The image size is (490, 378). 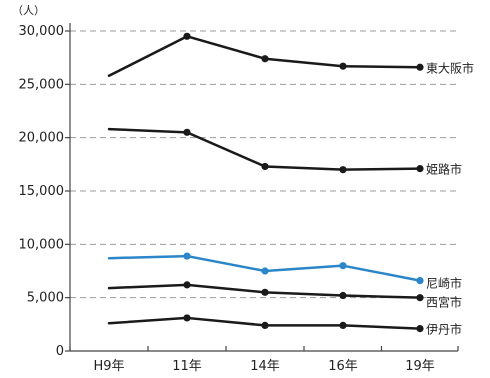 I want to click on y-tick-label: 5,000, so click(x=45, y=298).